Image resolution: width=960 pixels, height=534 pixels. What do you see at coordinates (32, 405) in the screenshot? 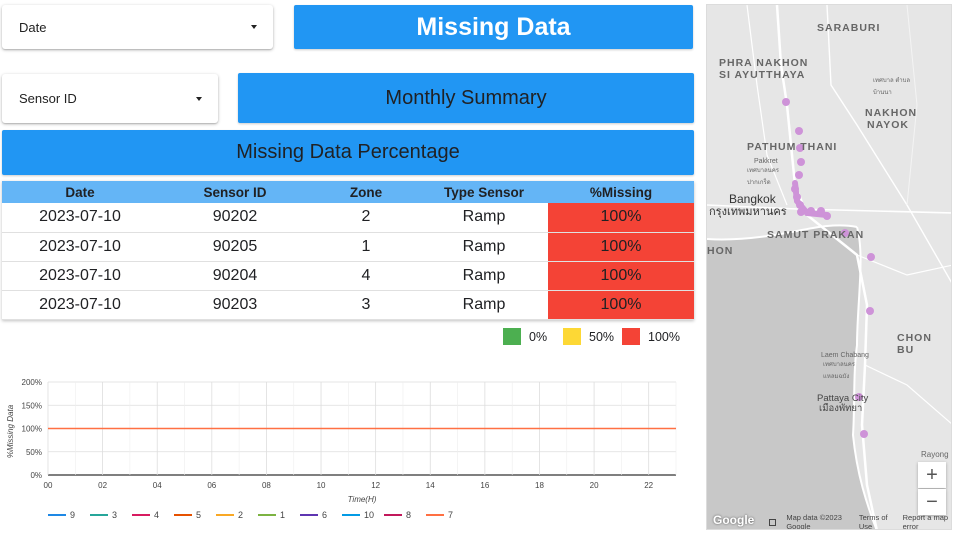
I see `y-tick-label: 150%` at bounding box center [32, 405].